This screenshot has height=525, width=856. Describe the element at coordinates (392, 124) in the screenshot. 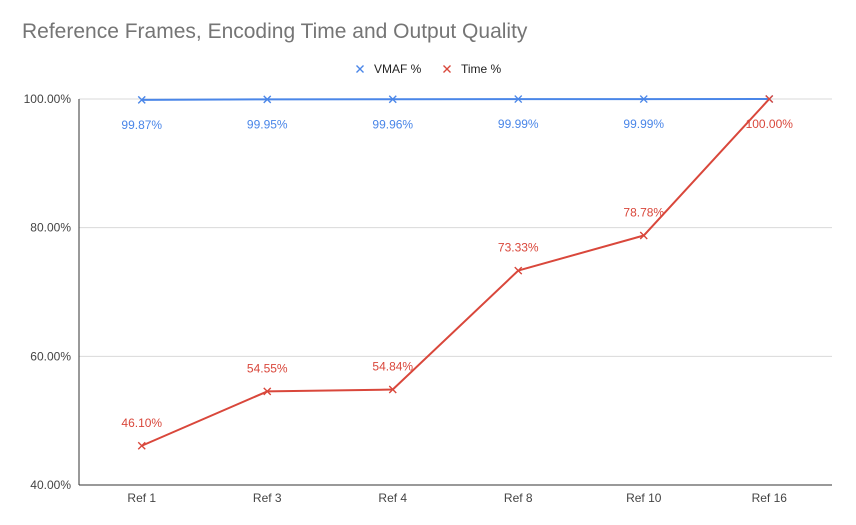

I see `data-label: 99.96%` at that location.